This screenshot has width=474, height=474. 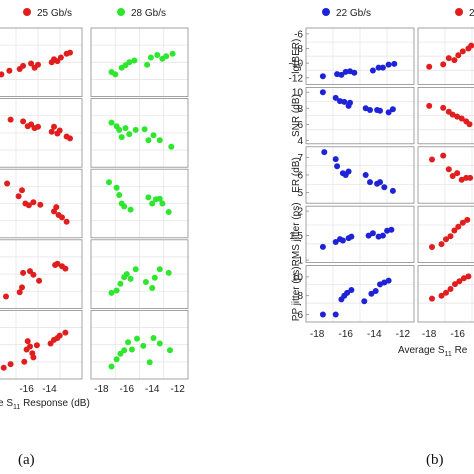 I want to click on y-axis-label: lg(BER), so click(x=296, y=56).